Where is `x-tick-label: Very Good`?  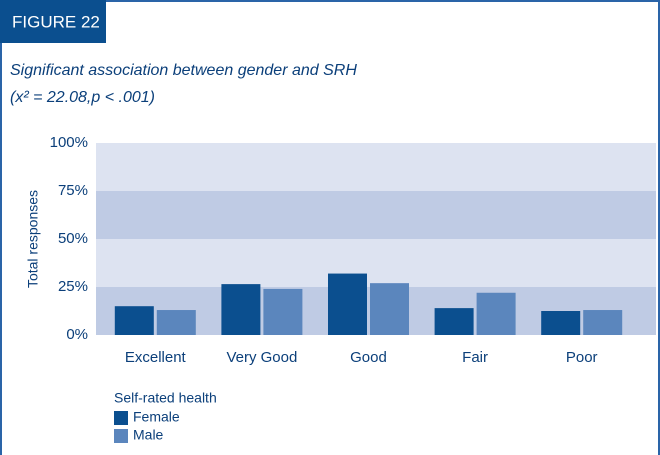 x-tick-label: Very Good is located at coordinates (261, 357).